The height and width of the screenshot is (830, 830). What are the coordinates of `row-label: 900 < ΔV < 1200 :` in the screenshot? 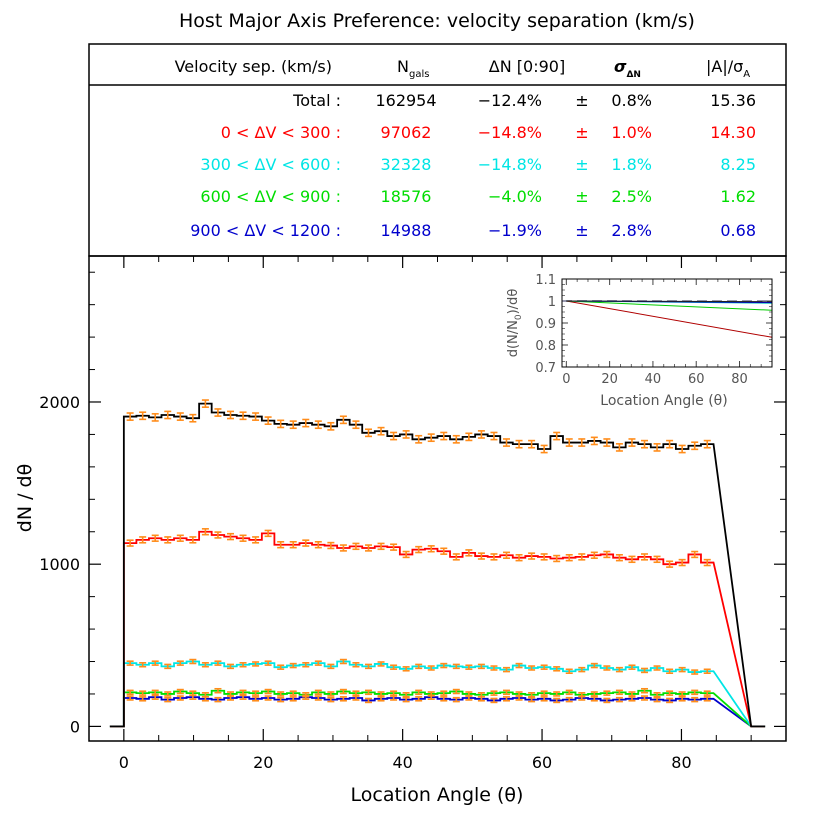 It's located at (265, 230).